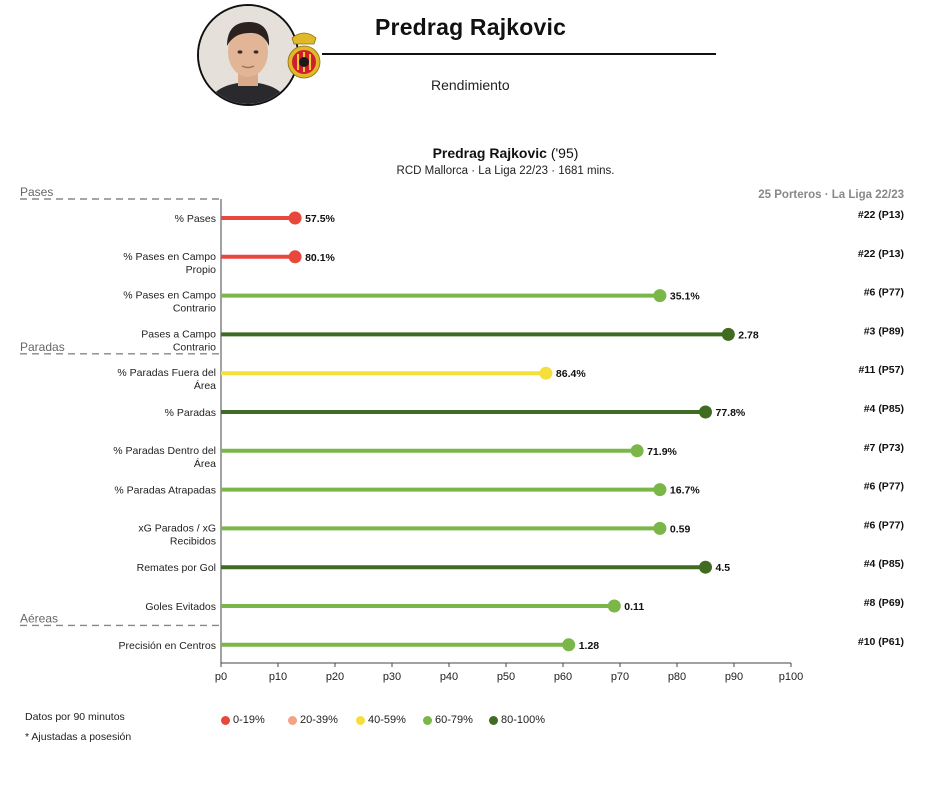 The image size is (940, 790). Describe the element at coordinates (620, 677) in the screenshot. I see `x-tick-label: p70` at that location.